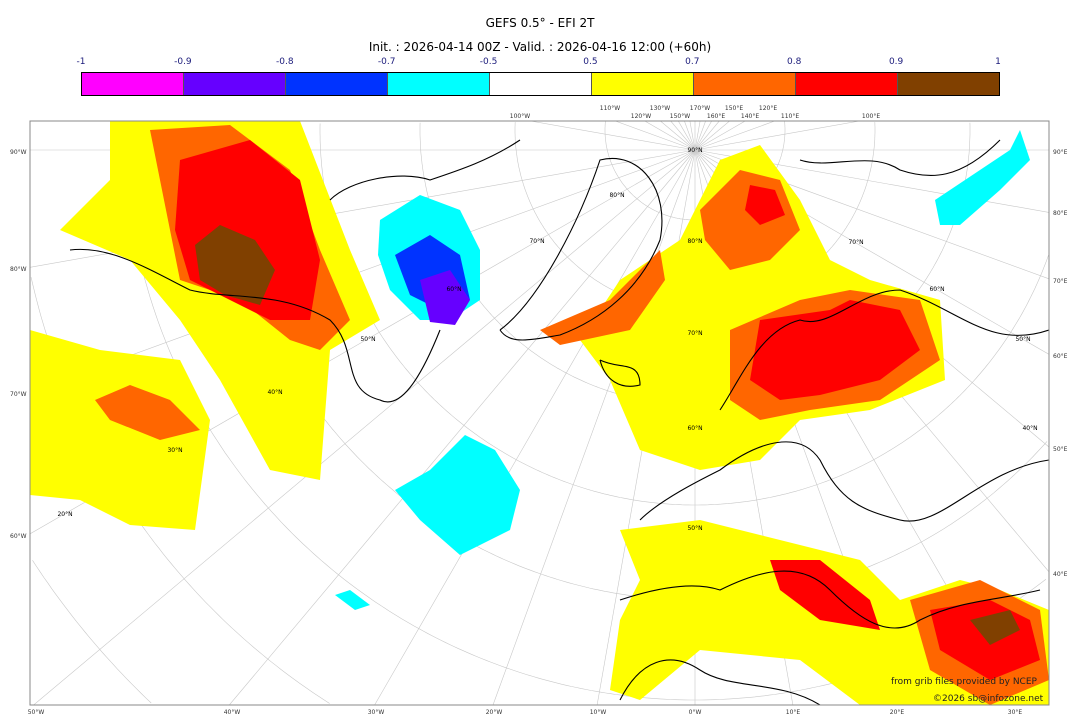  What do you see at coordinates (36, 712) in the screenshot?
I see `axis-label: 50°W` at bounding box center [36, 712].